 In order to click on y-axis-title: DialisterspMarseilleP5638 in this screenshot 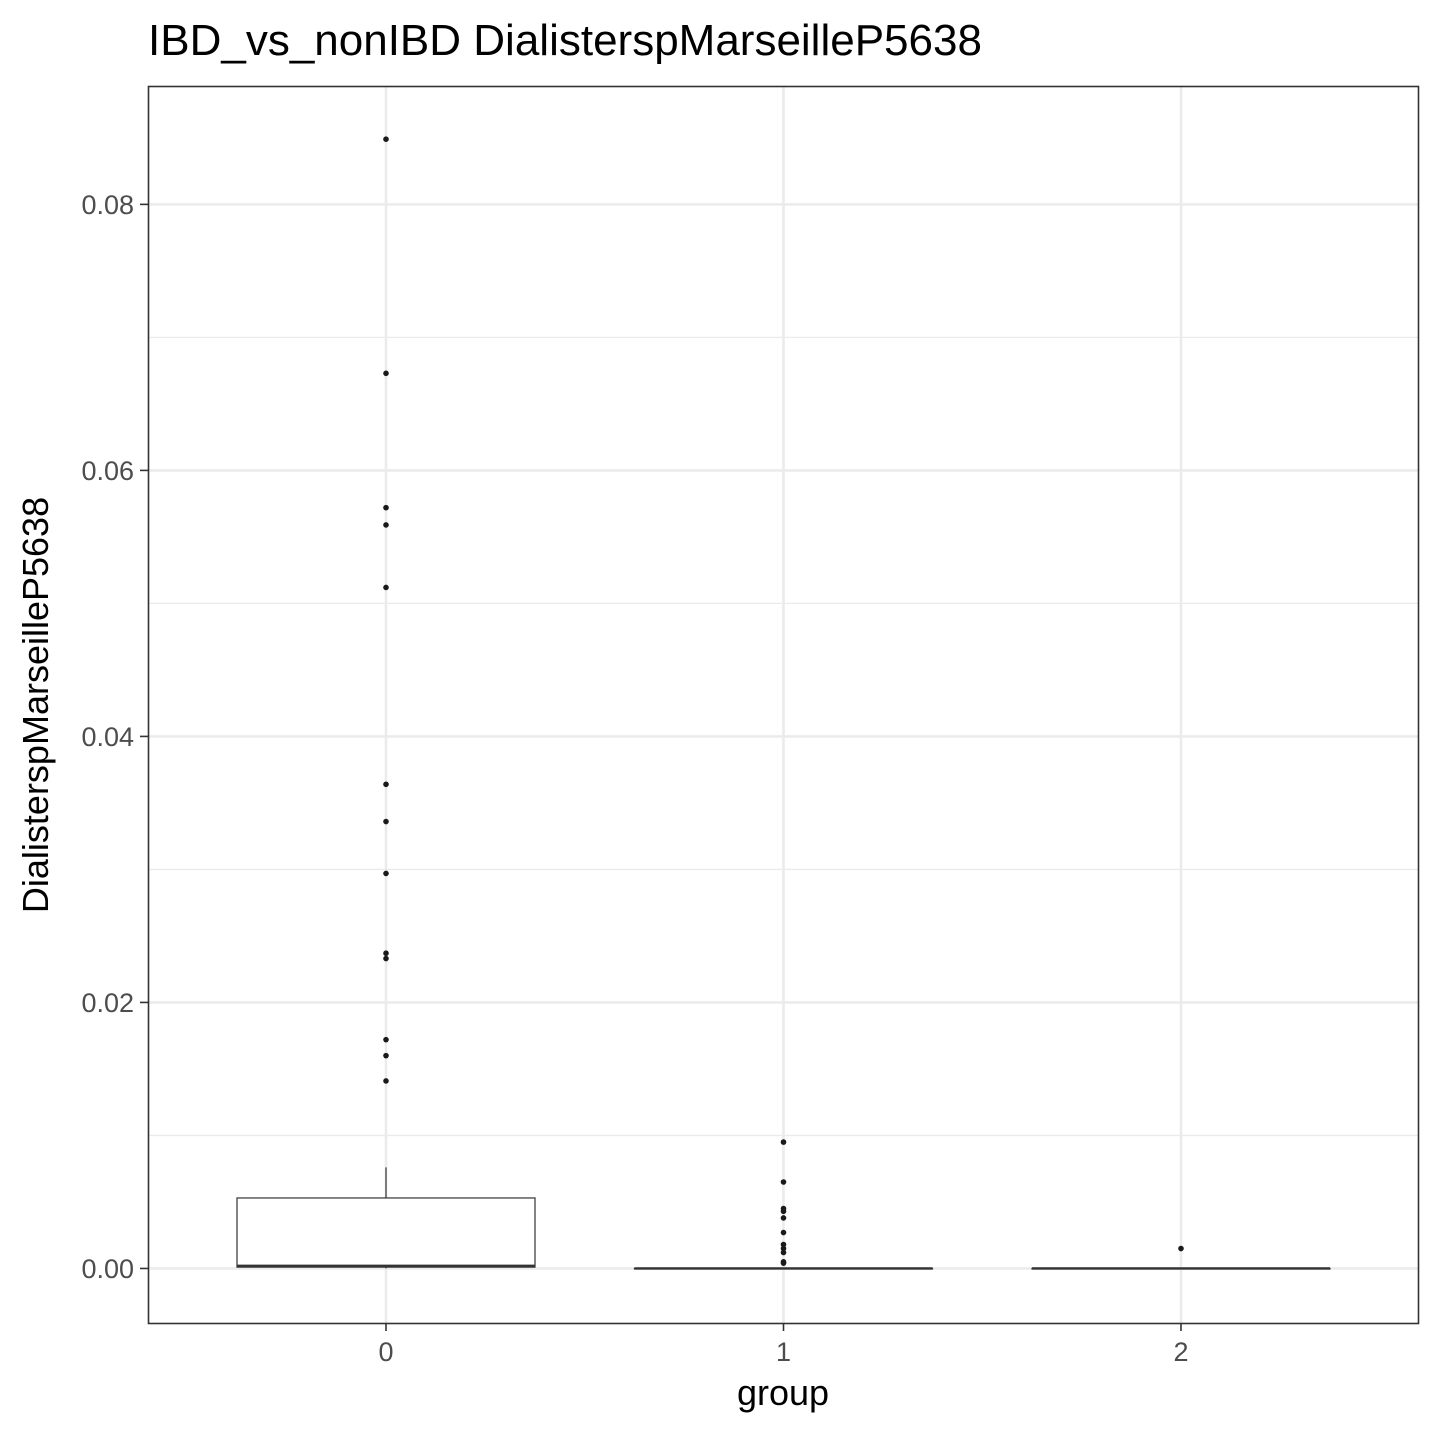, I will do `click(35, 705)`.